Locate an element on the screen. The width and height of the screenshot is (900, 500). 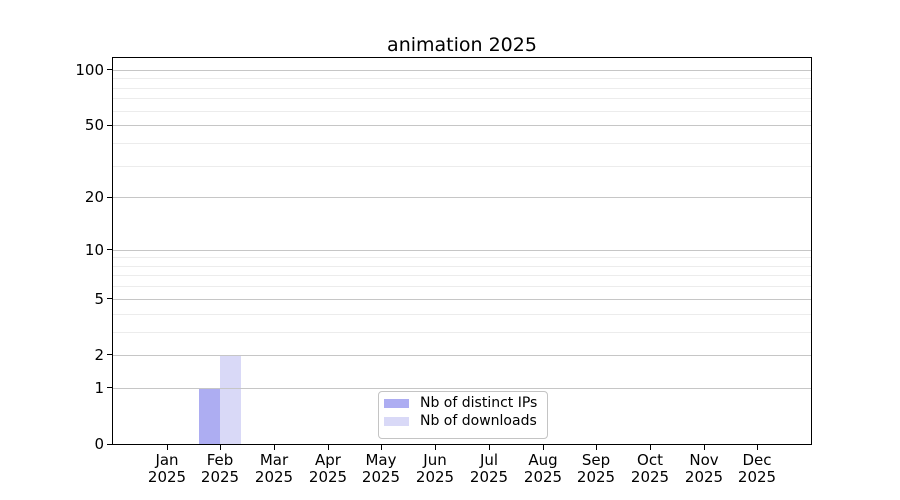
x-tick-label: Nov 2025 is located at coordinates (704, 468).